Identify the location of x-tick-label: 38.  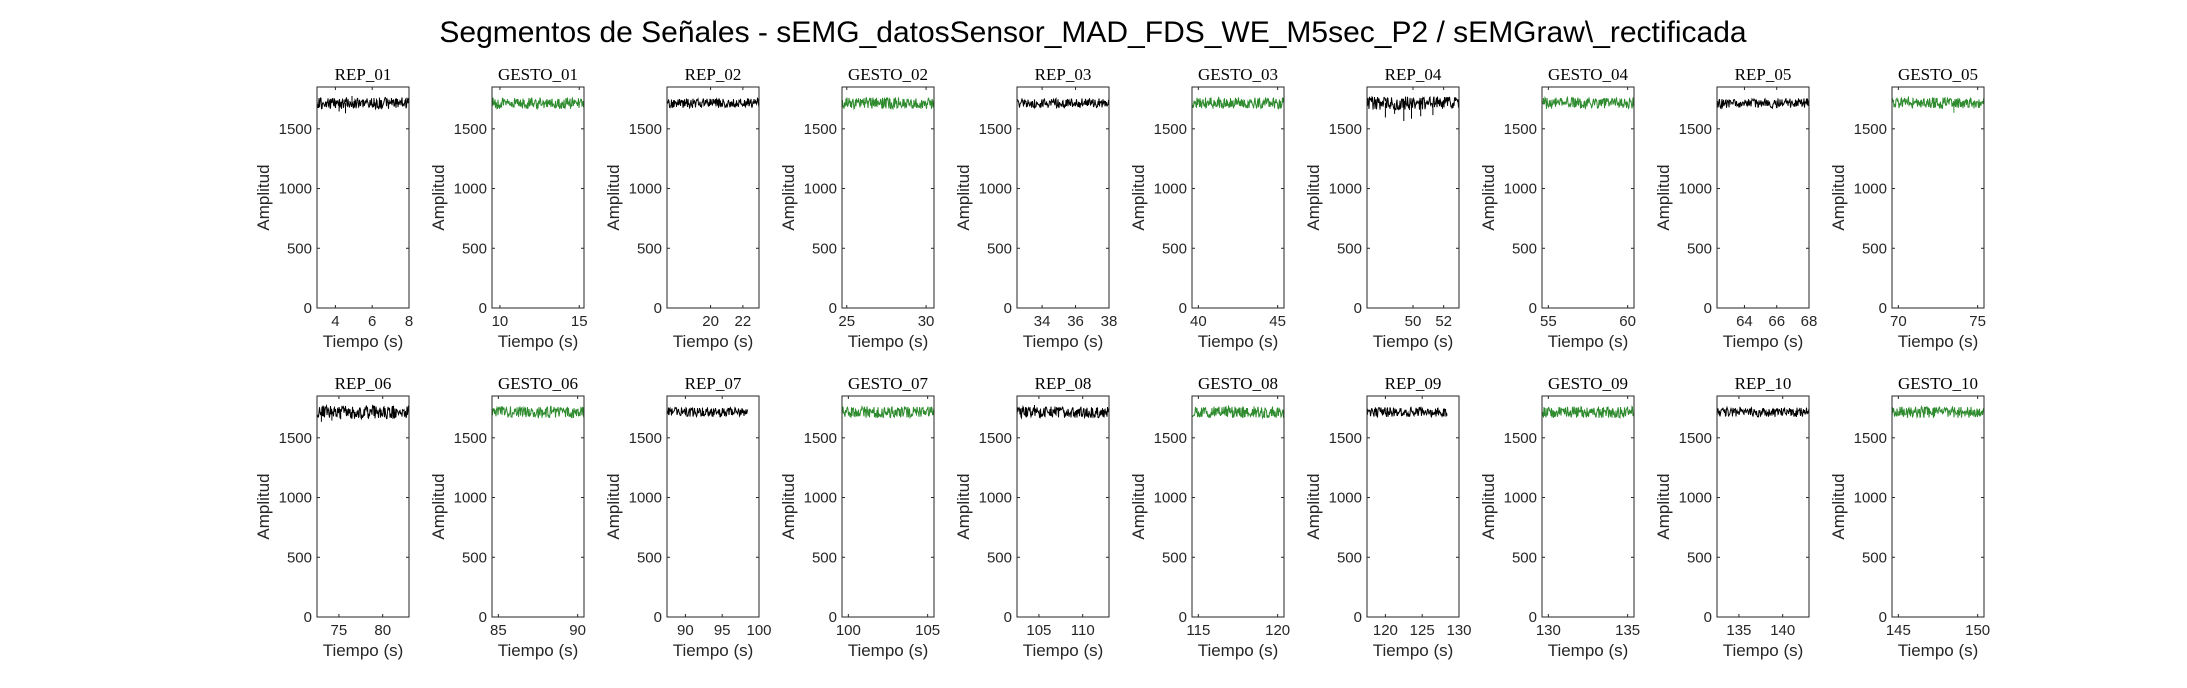
(1109, 321).